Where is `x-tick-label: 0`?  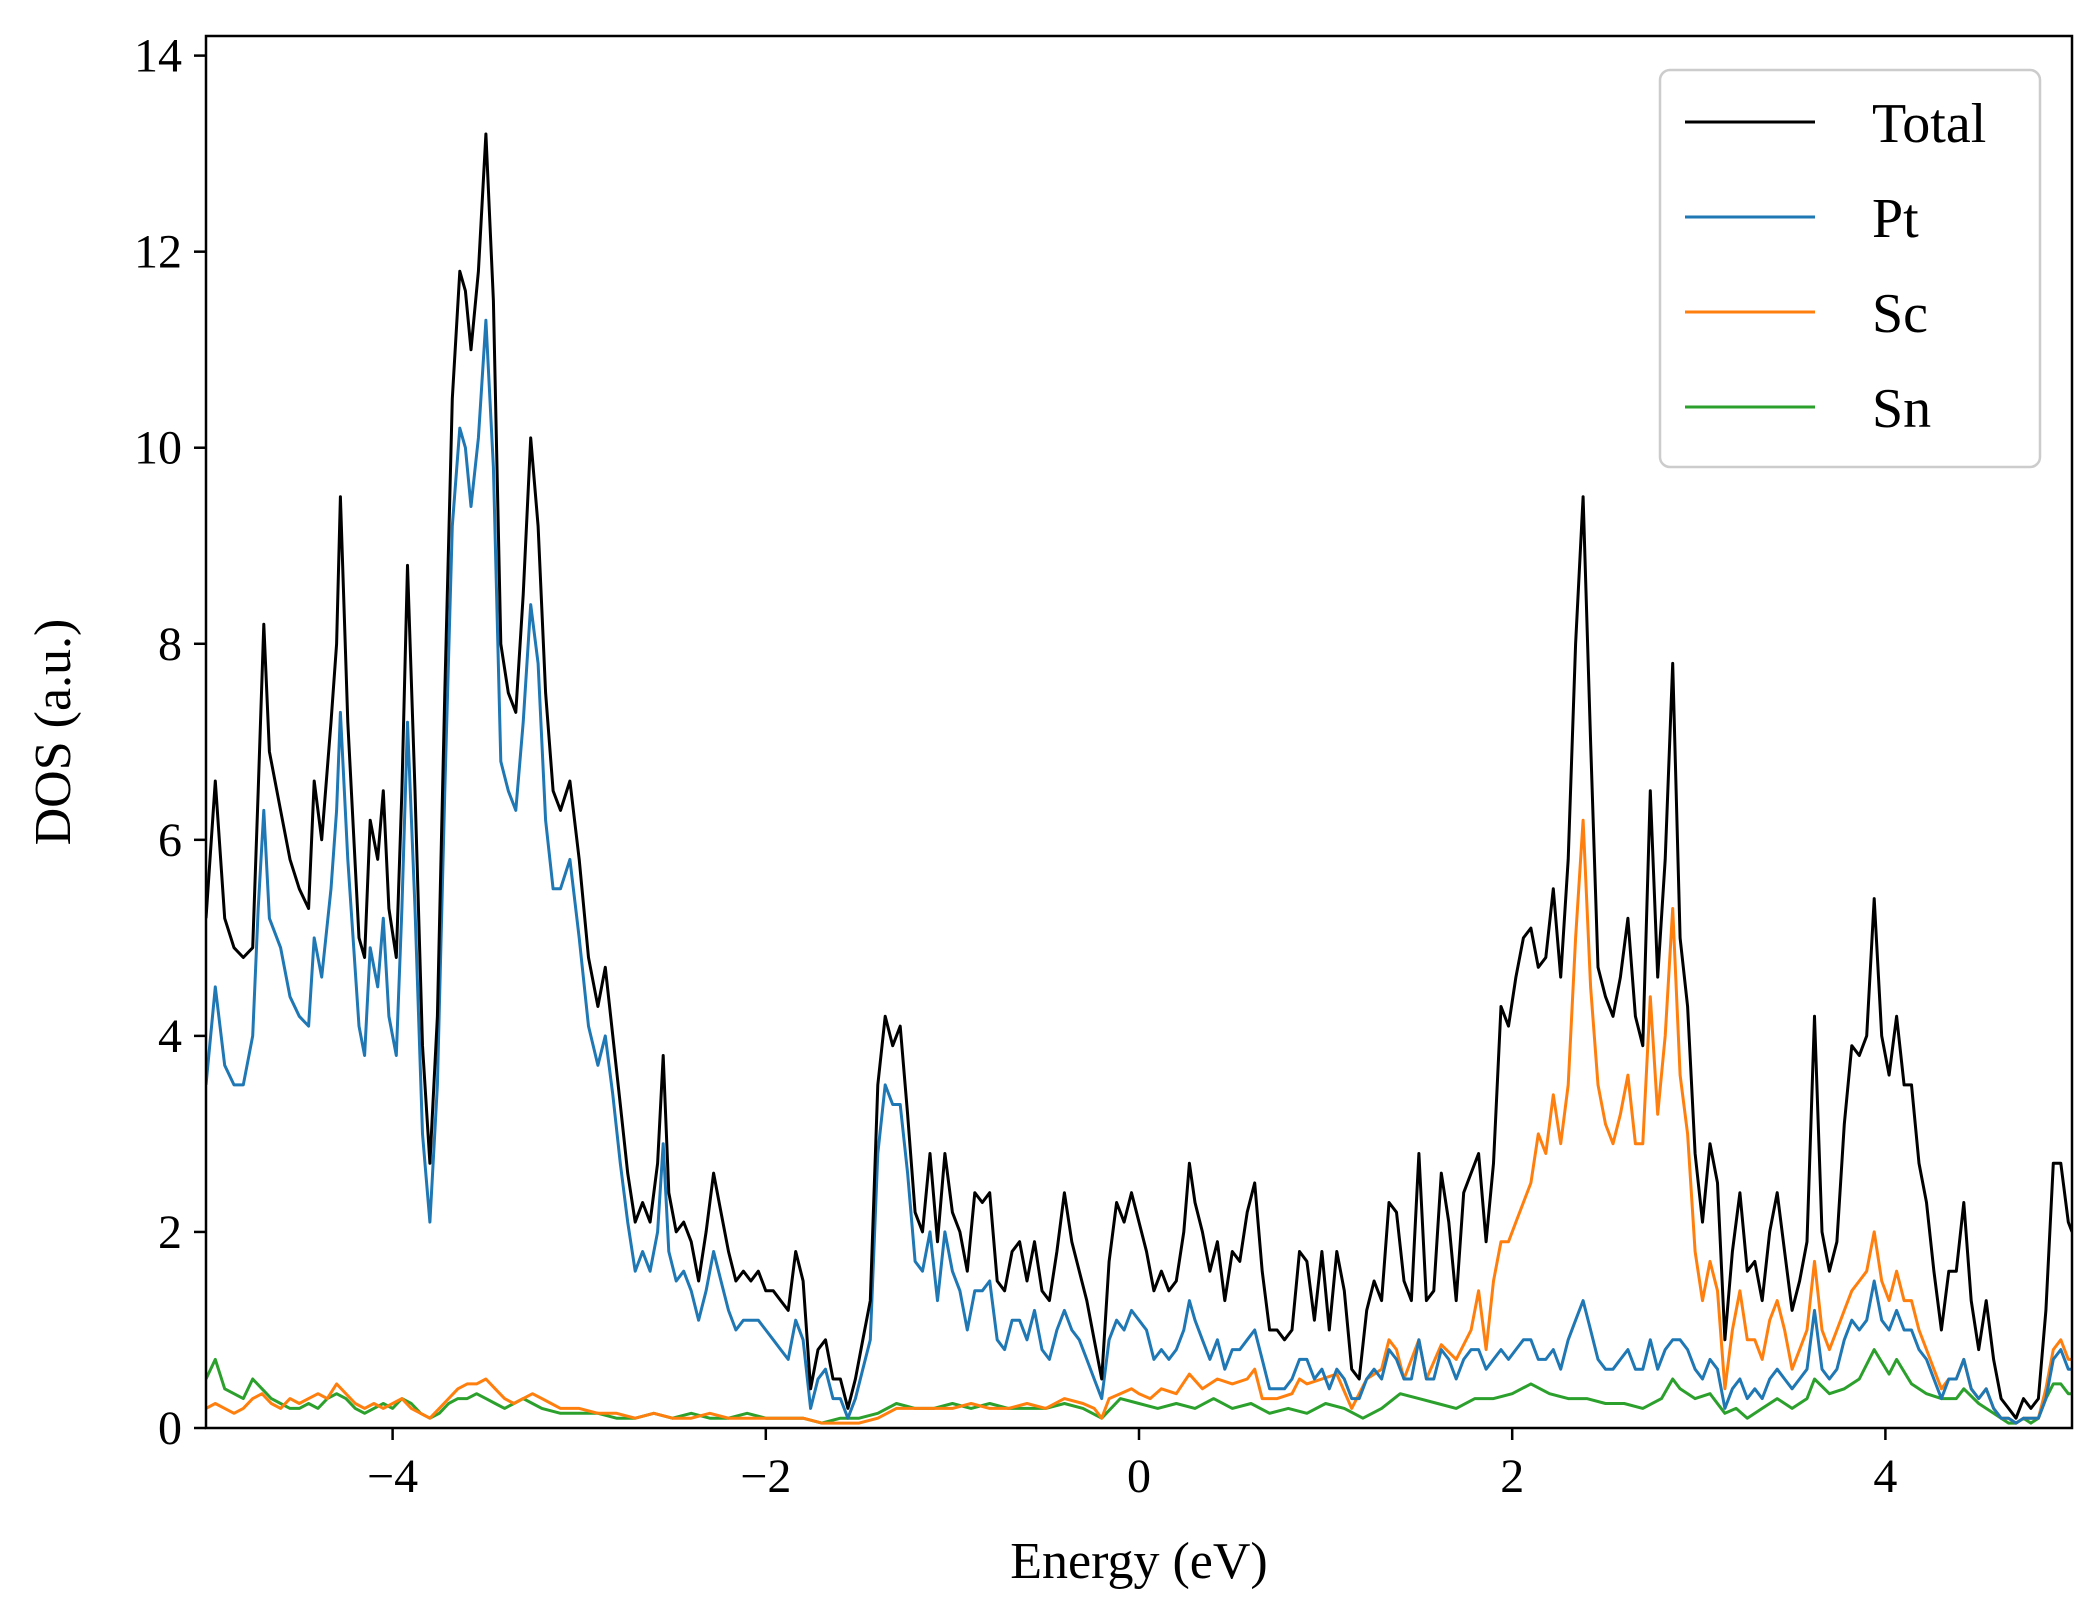 x-tick-label: 0 is located at coordinates (1139, 1476).